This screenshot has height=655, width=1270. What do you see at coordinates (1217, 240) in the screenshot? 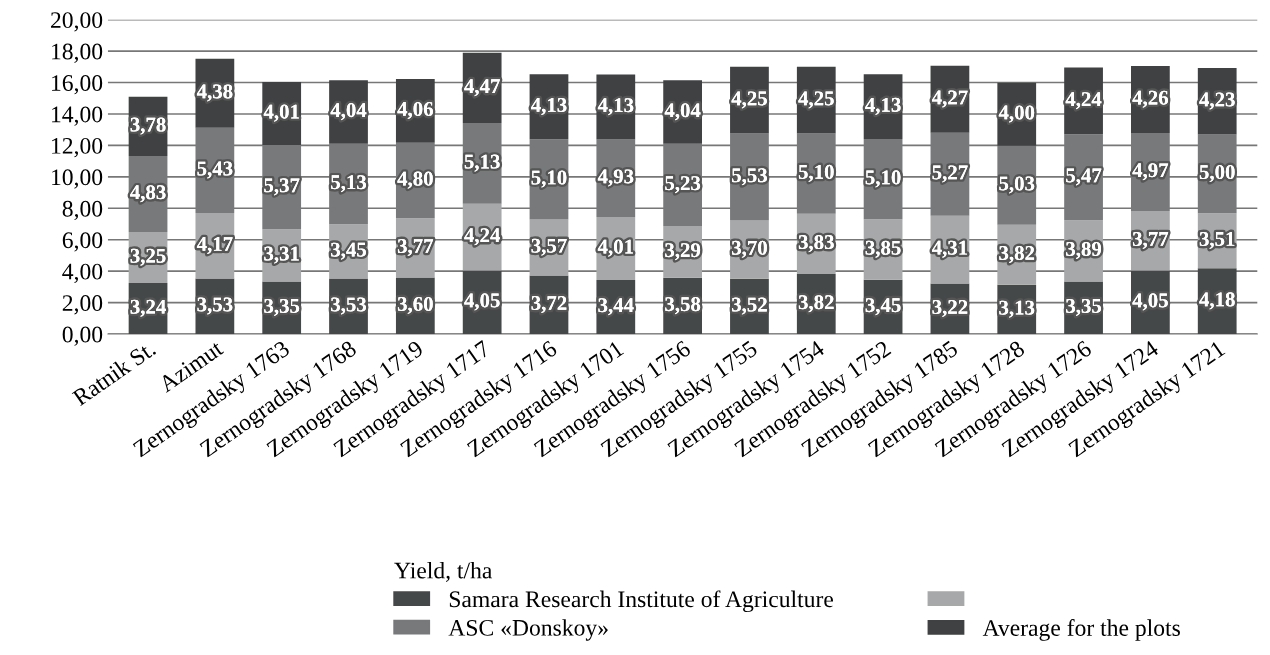
I see `data-label: 3,51` at bounding box center [1217, 240].